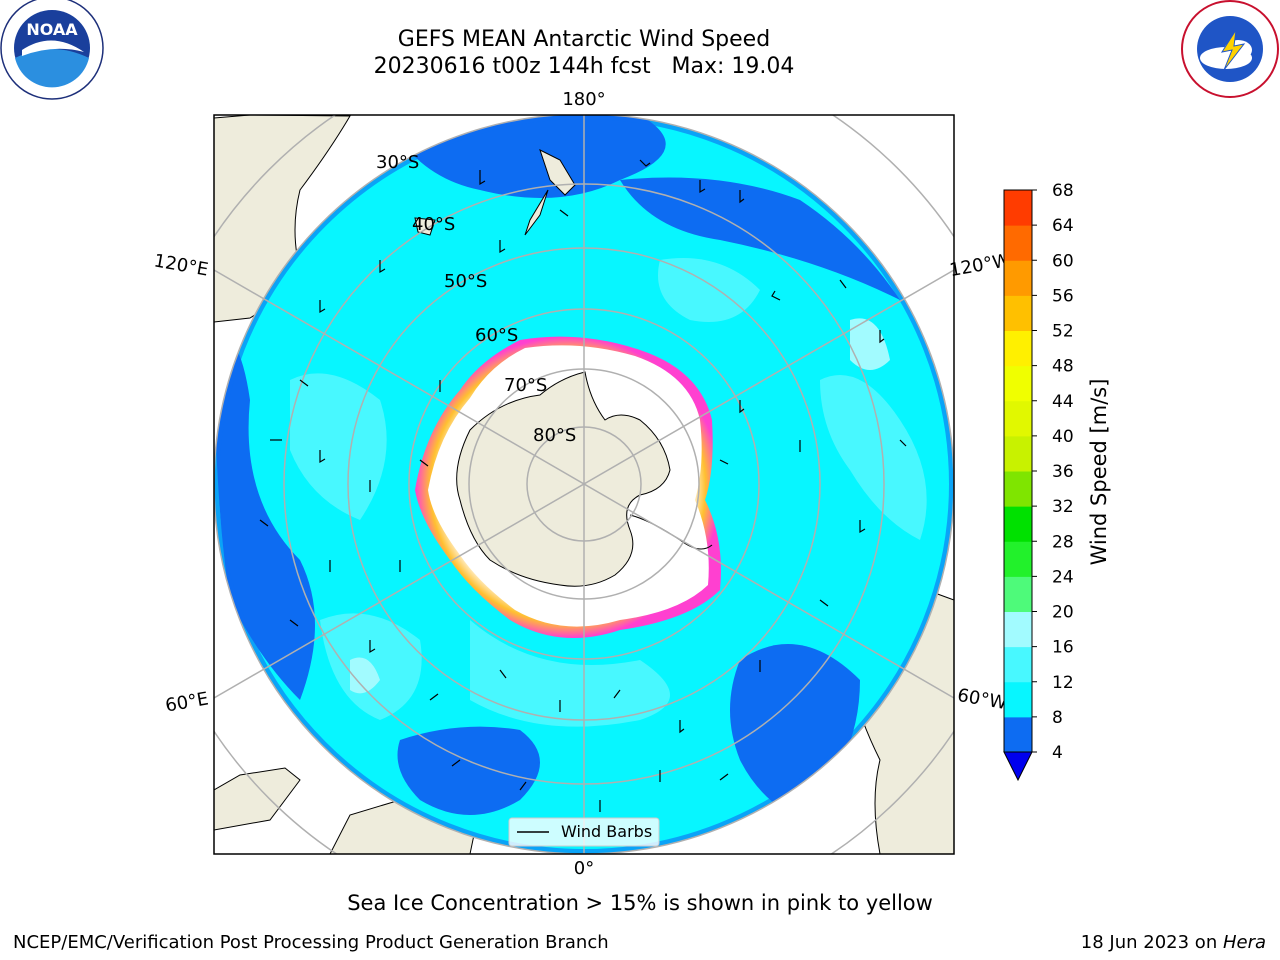 This screenshot has height=960, width=1280. I want to click on colorbar-tick-label: 28, so click(1063, 542).